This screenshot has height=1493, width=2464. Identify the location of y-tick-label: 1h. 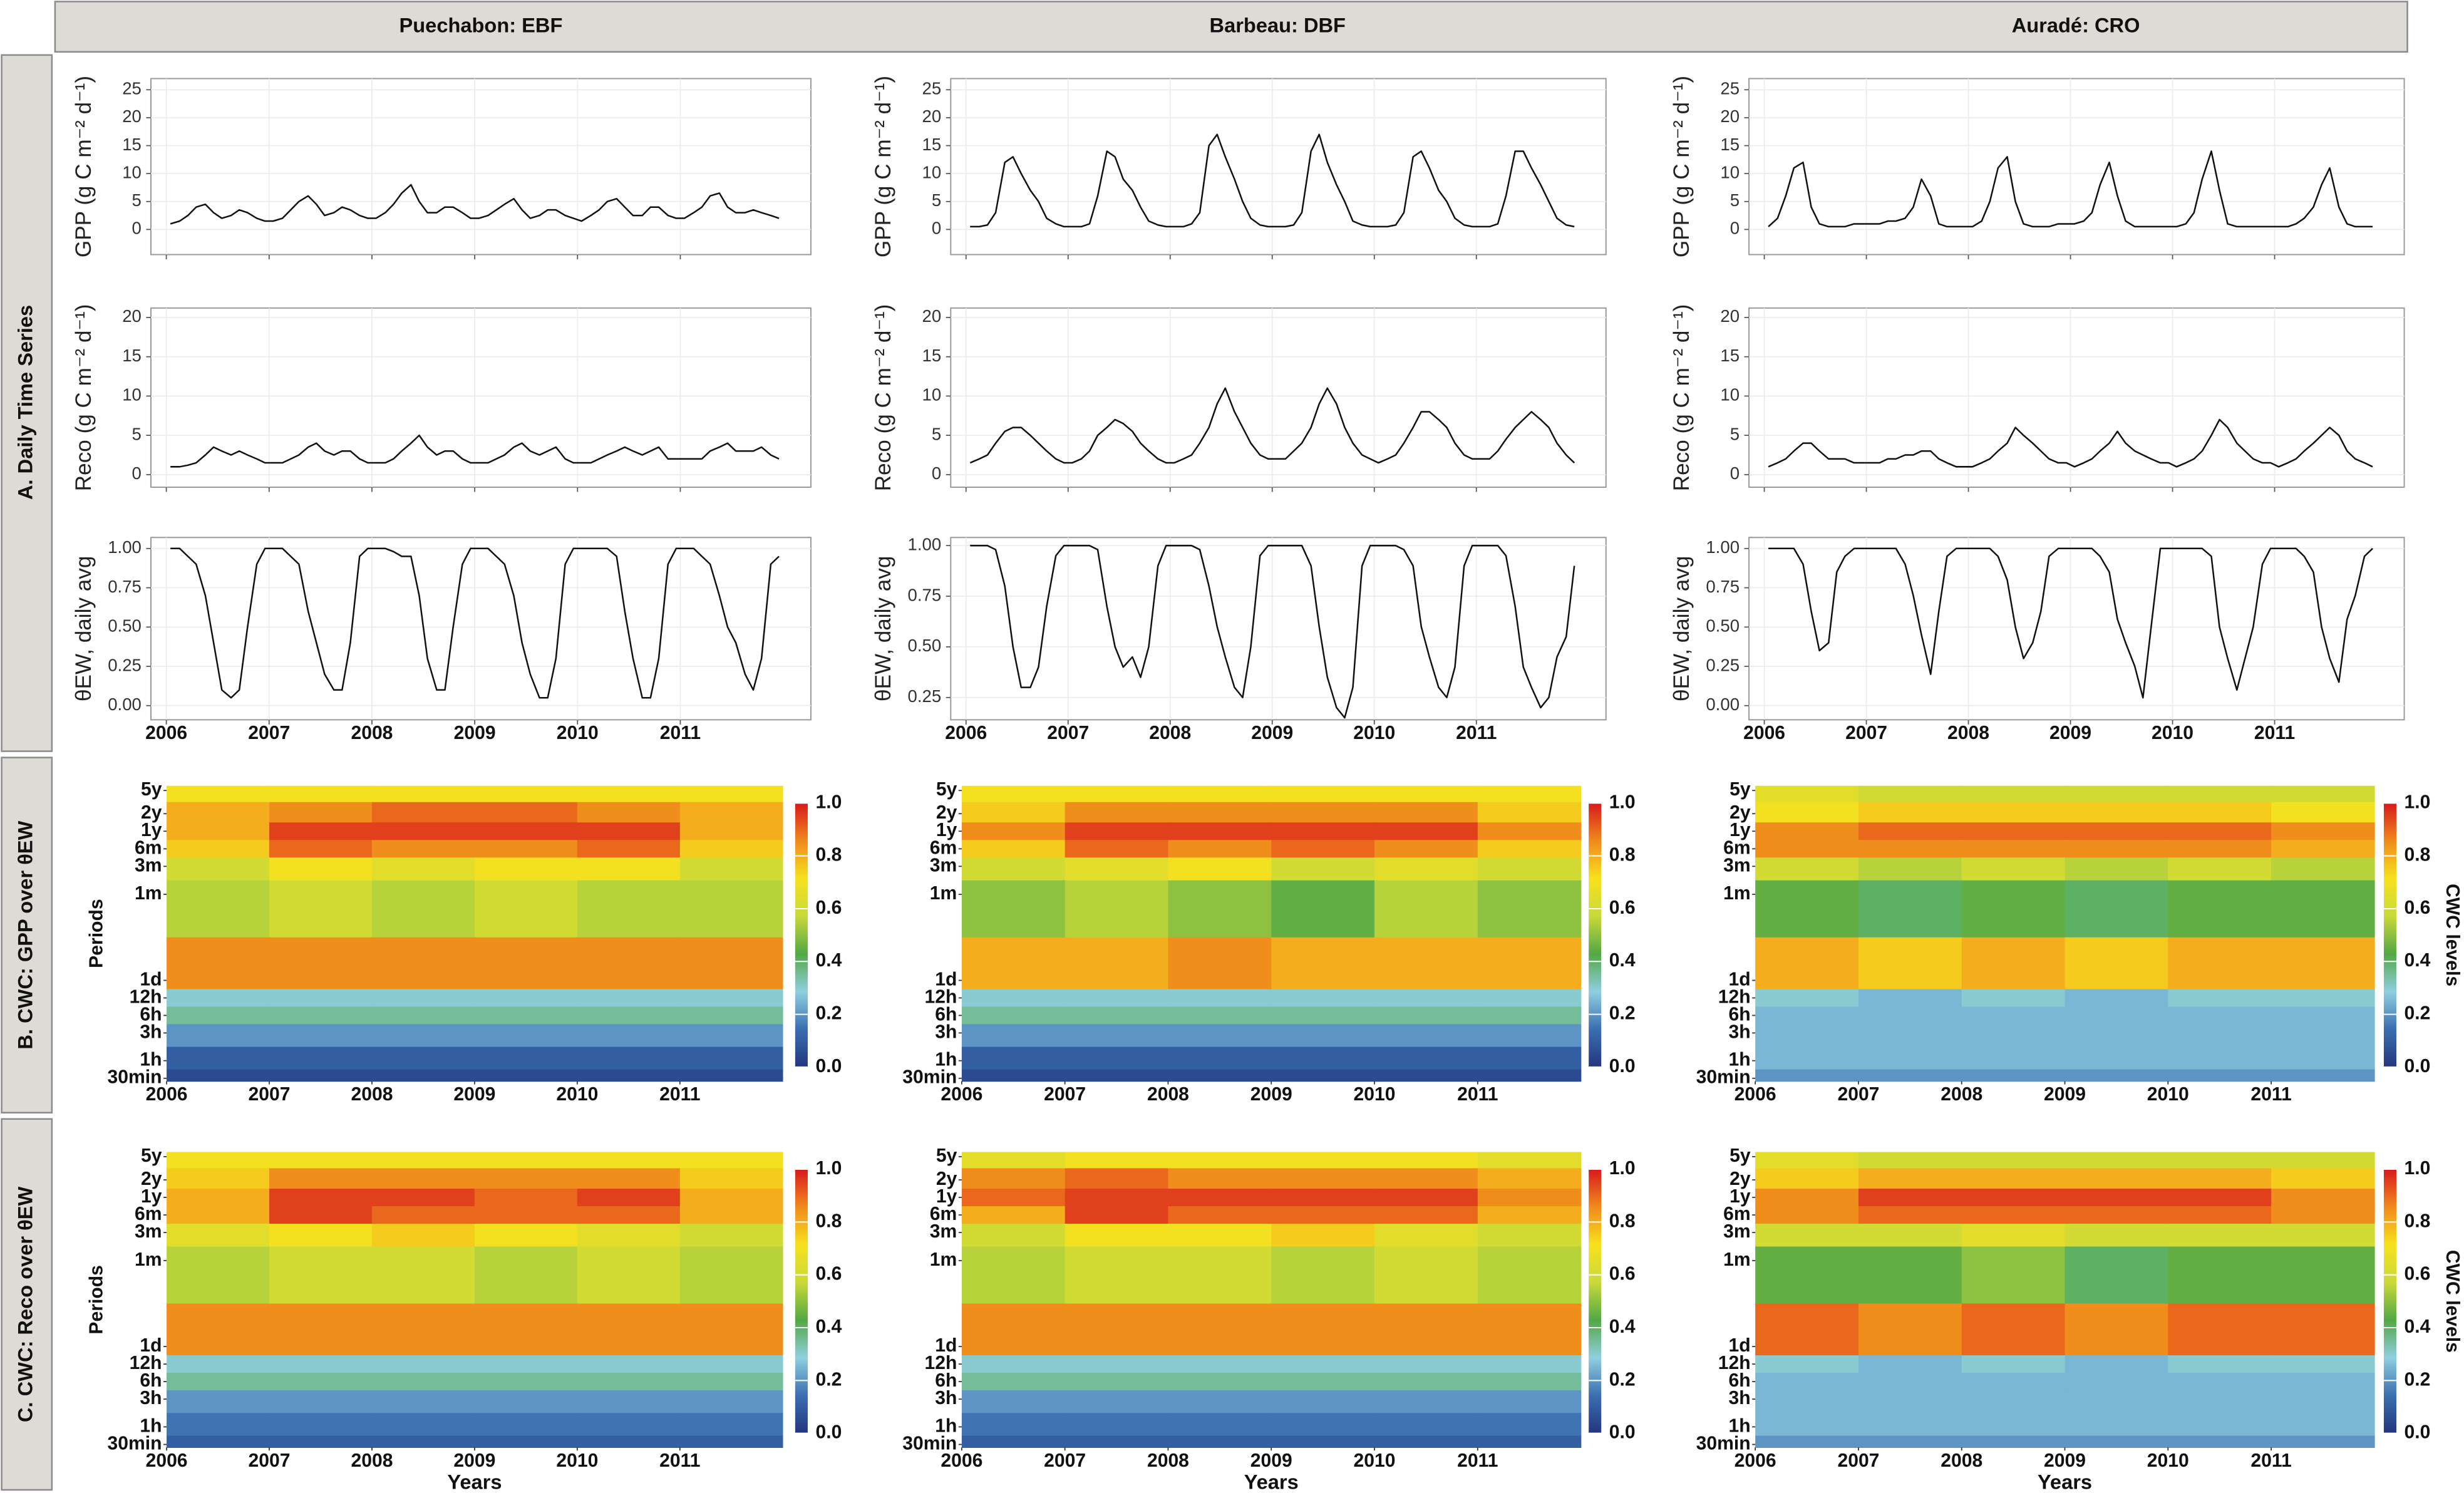
(946, 1425).